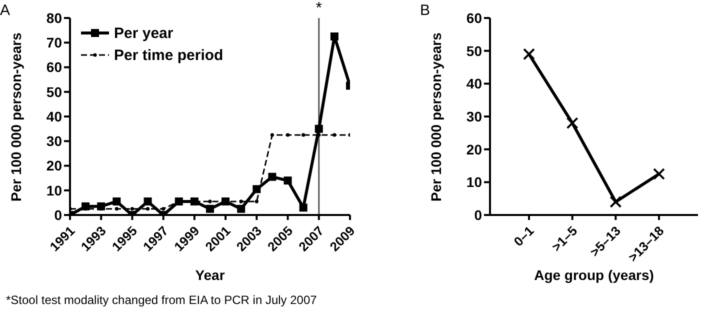 The width and height of the screenshot is (708, 320). Describe the element at coordinates (523, 236) in the screenshot. I see `x-tick-label: 0–1` at that location.